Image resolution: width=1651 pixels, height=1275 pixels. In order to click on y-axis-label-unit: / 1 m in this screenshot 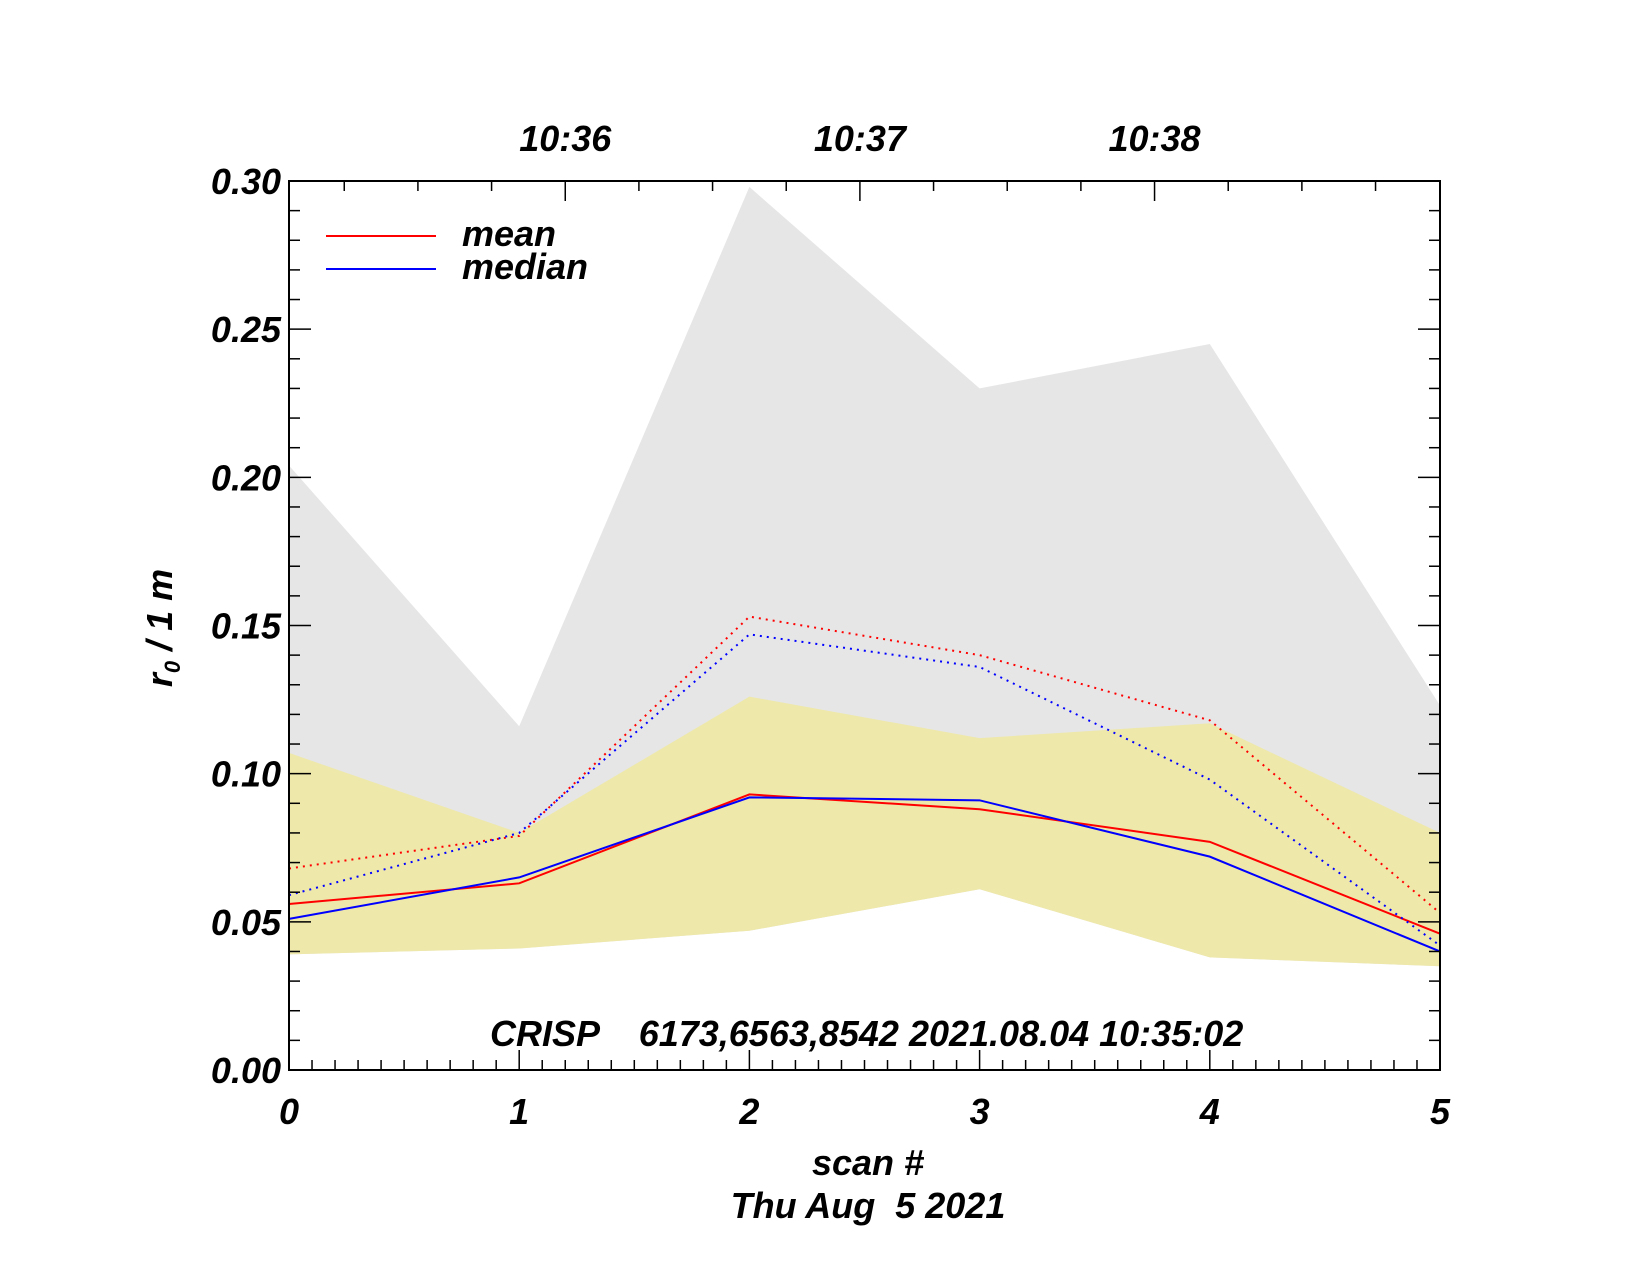, I will do `click(159, 615)`.